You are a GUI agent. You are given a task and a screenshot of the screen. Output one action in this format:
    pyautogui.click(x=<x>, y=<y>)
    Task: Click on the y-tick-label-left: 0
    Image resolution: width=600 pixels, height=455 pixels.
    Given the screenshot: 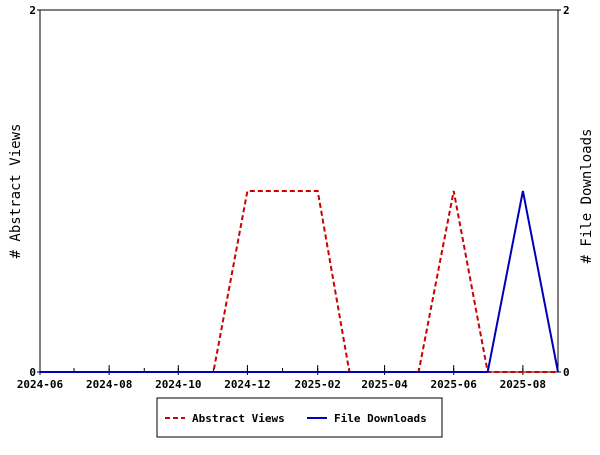 What is the action you would take?
    pyautogui.click(x=32, y=372)
    